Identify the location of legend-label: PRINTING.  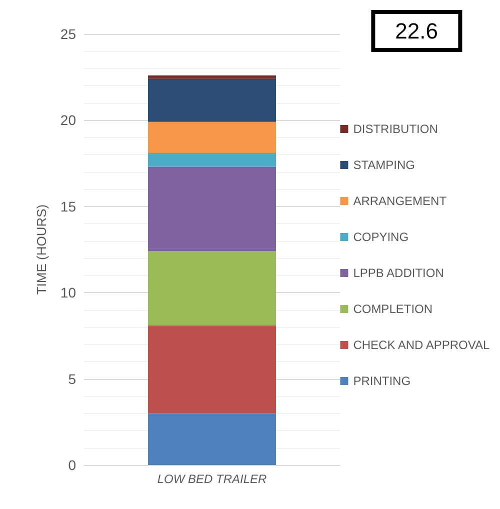
(382, 381).